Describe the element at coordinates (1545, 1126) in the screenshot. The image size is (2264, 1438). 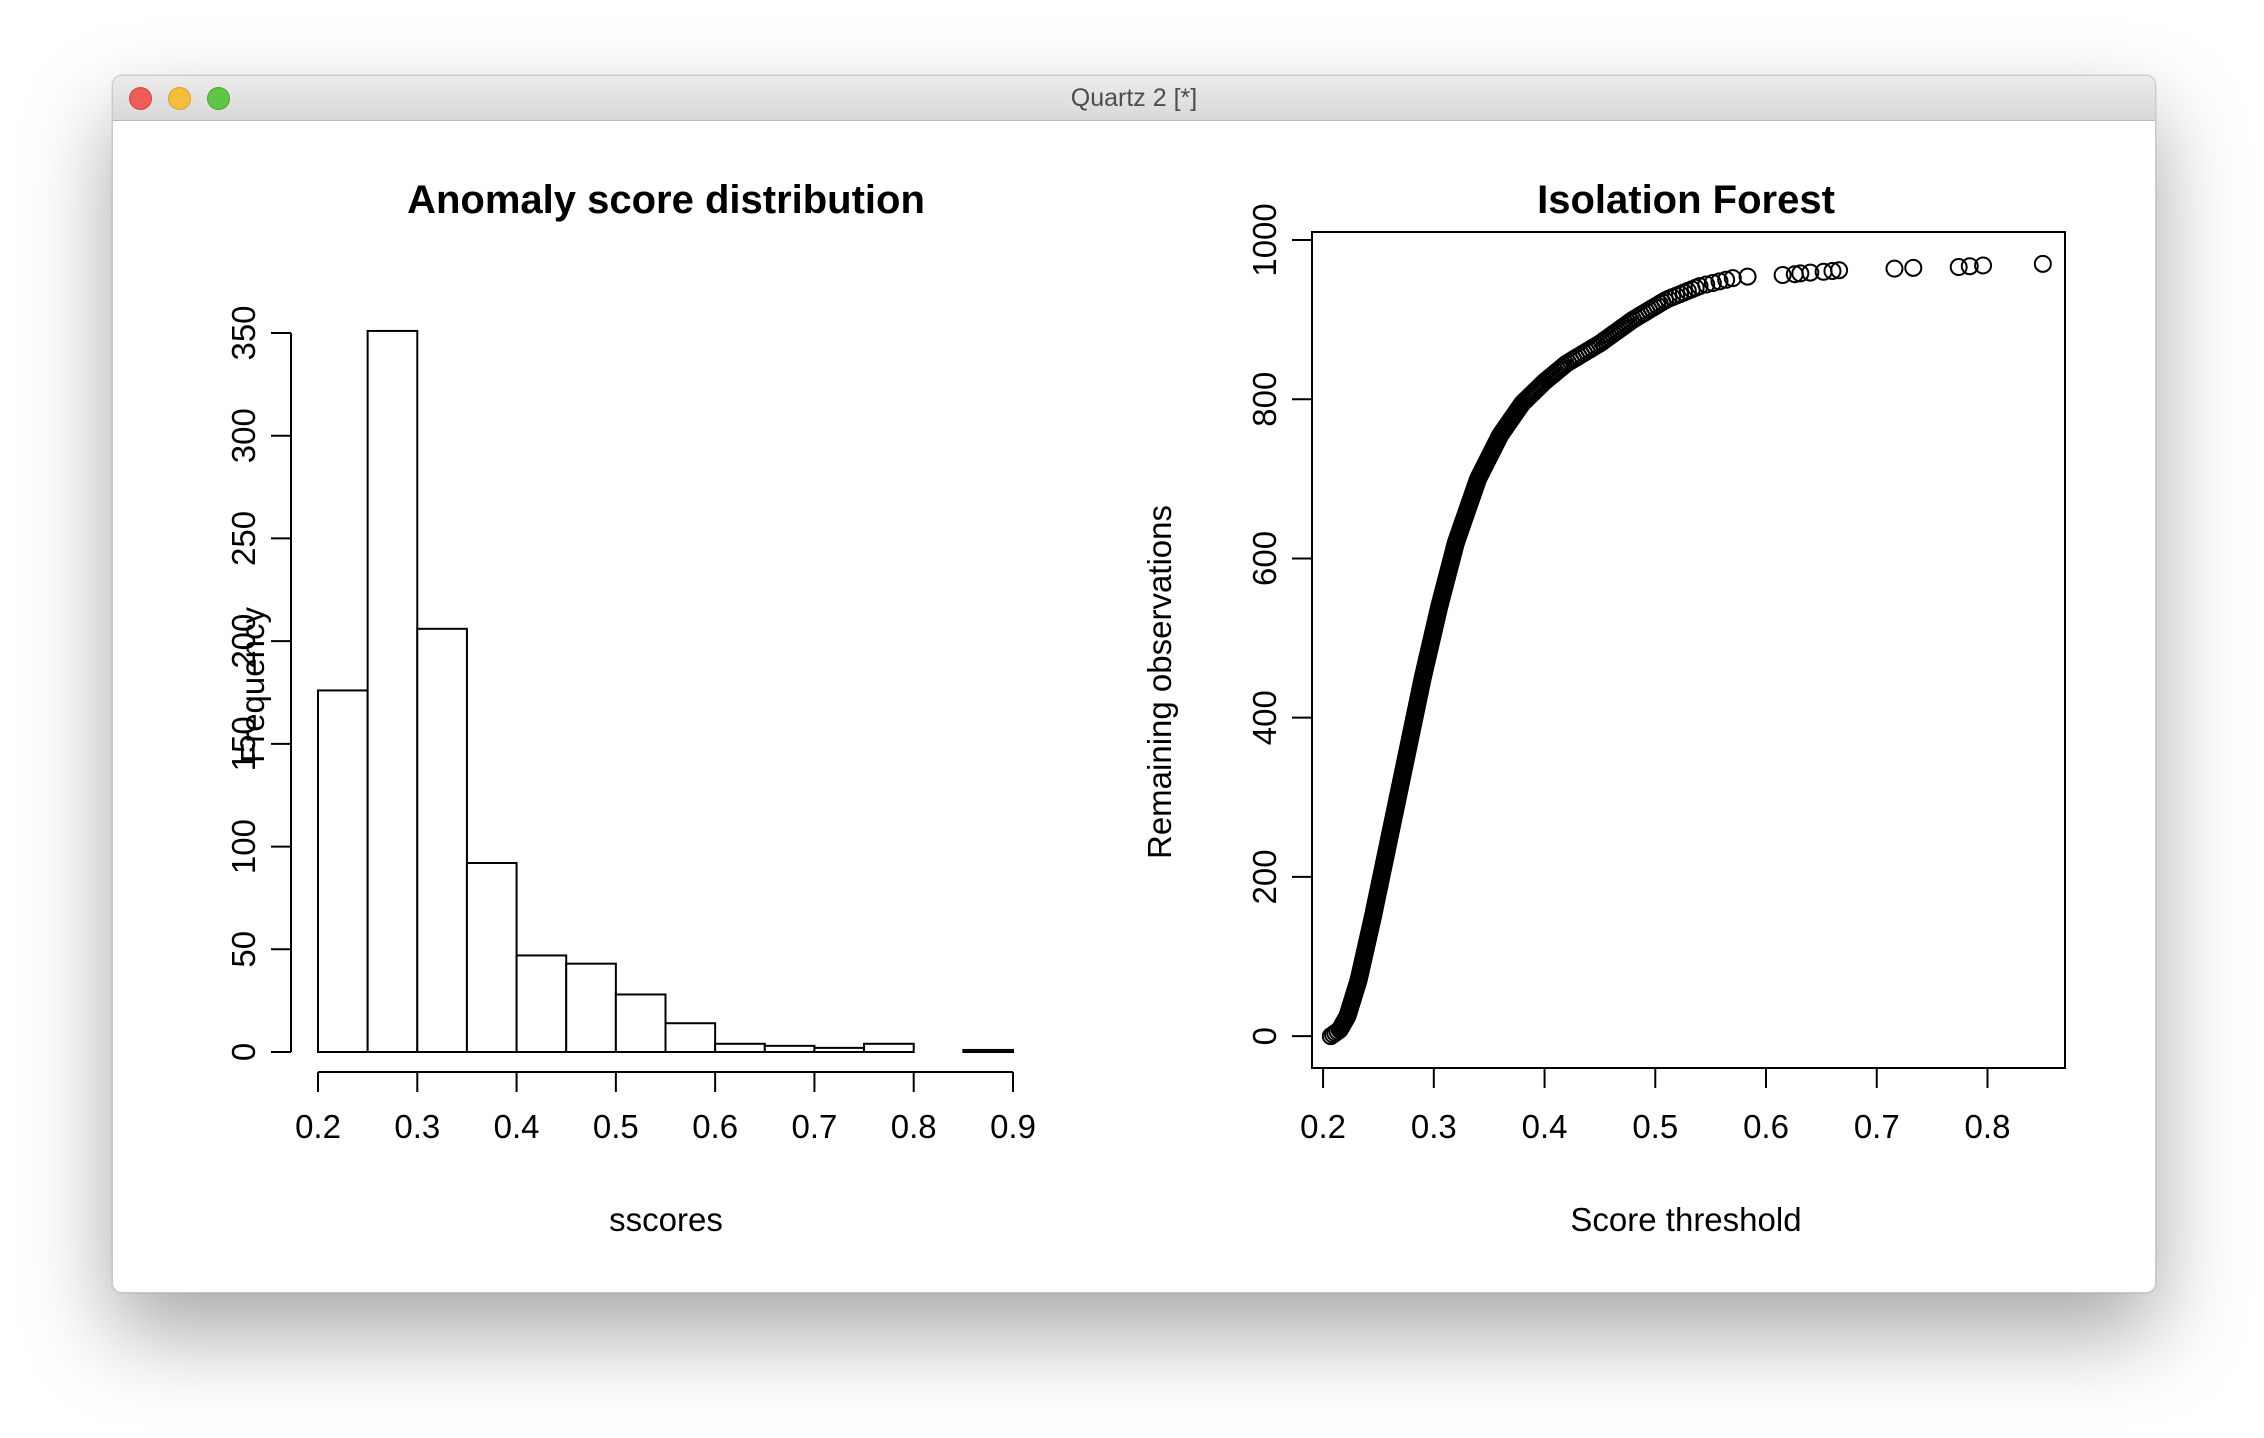
I see `scatter-x-tick-label: 0.4` at that location.